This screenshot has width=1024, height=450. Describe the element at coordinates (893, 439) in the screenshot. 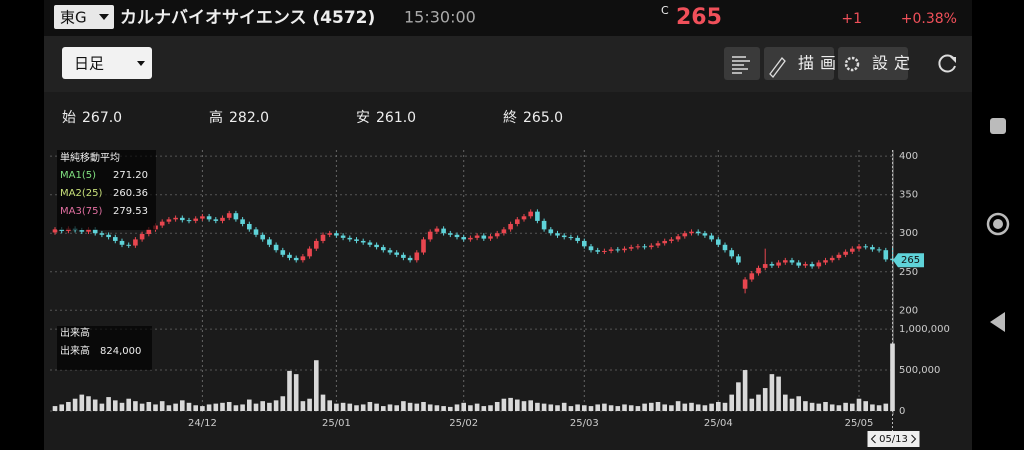

I see `cursor-arrows` at that location.